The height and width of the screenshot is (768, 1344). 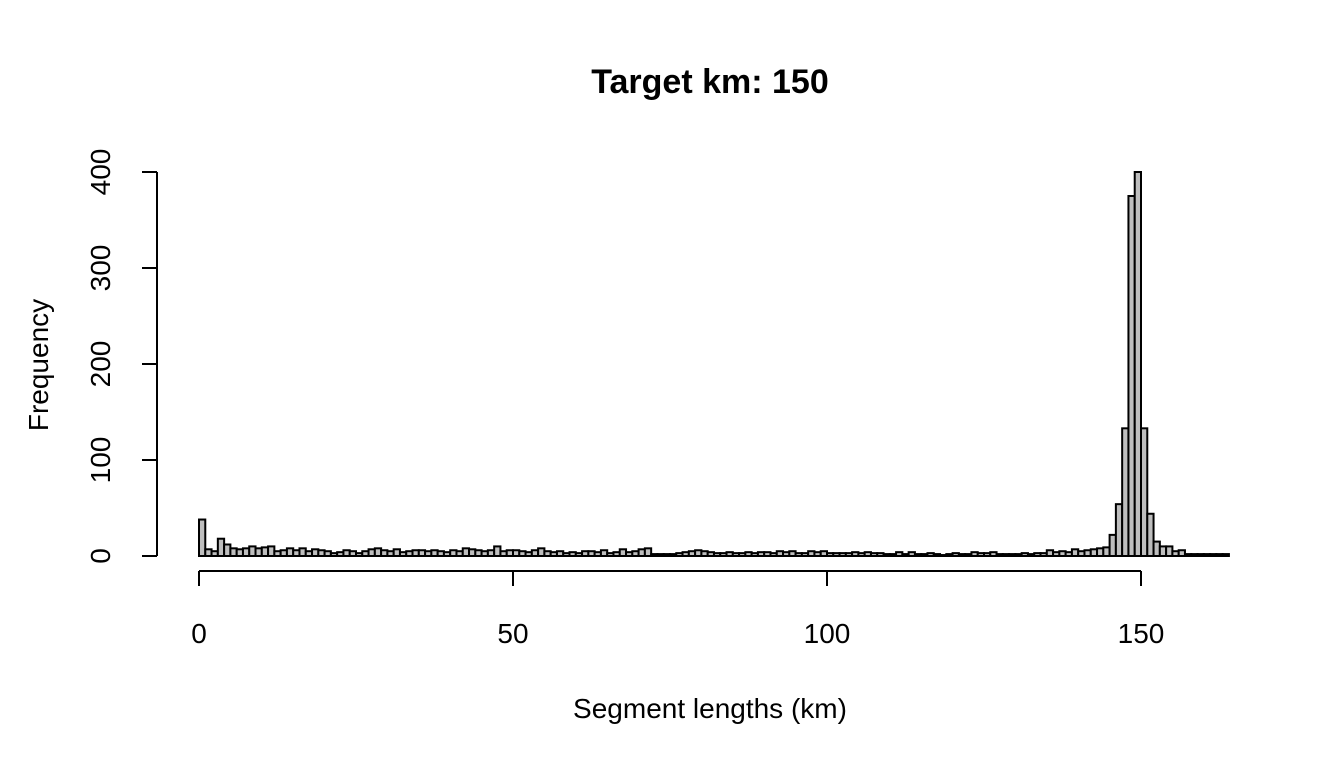 What do you see at coordinates (710, 708) in the screenshot?
I see `x-axis-label: Segment lengths (km)` at bounding box center [710, 708].